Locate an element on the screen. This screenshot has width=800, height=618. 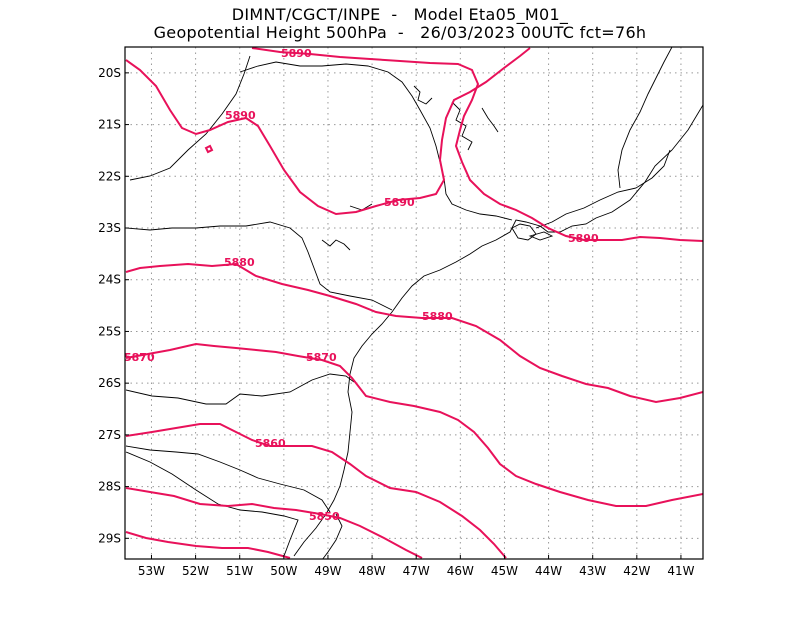
contour-5890-main is located at coordinates (328, 131).